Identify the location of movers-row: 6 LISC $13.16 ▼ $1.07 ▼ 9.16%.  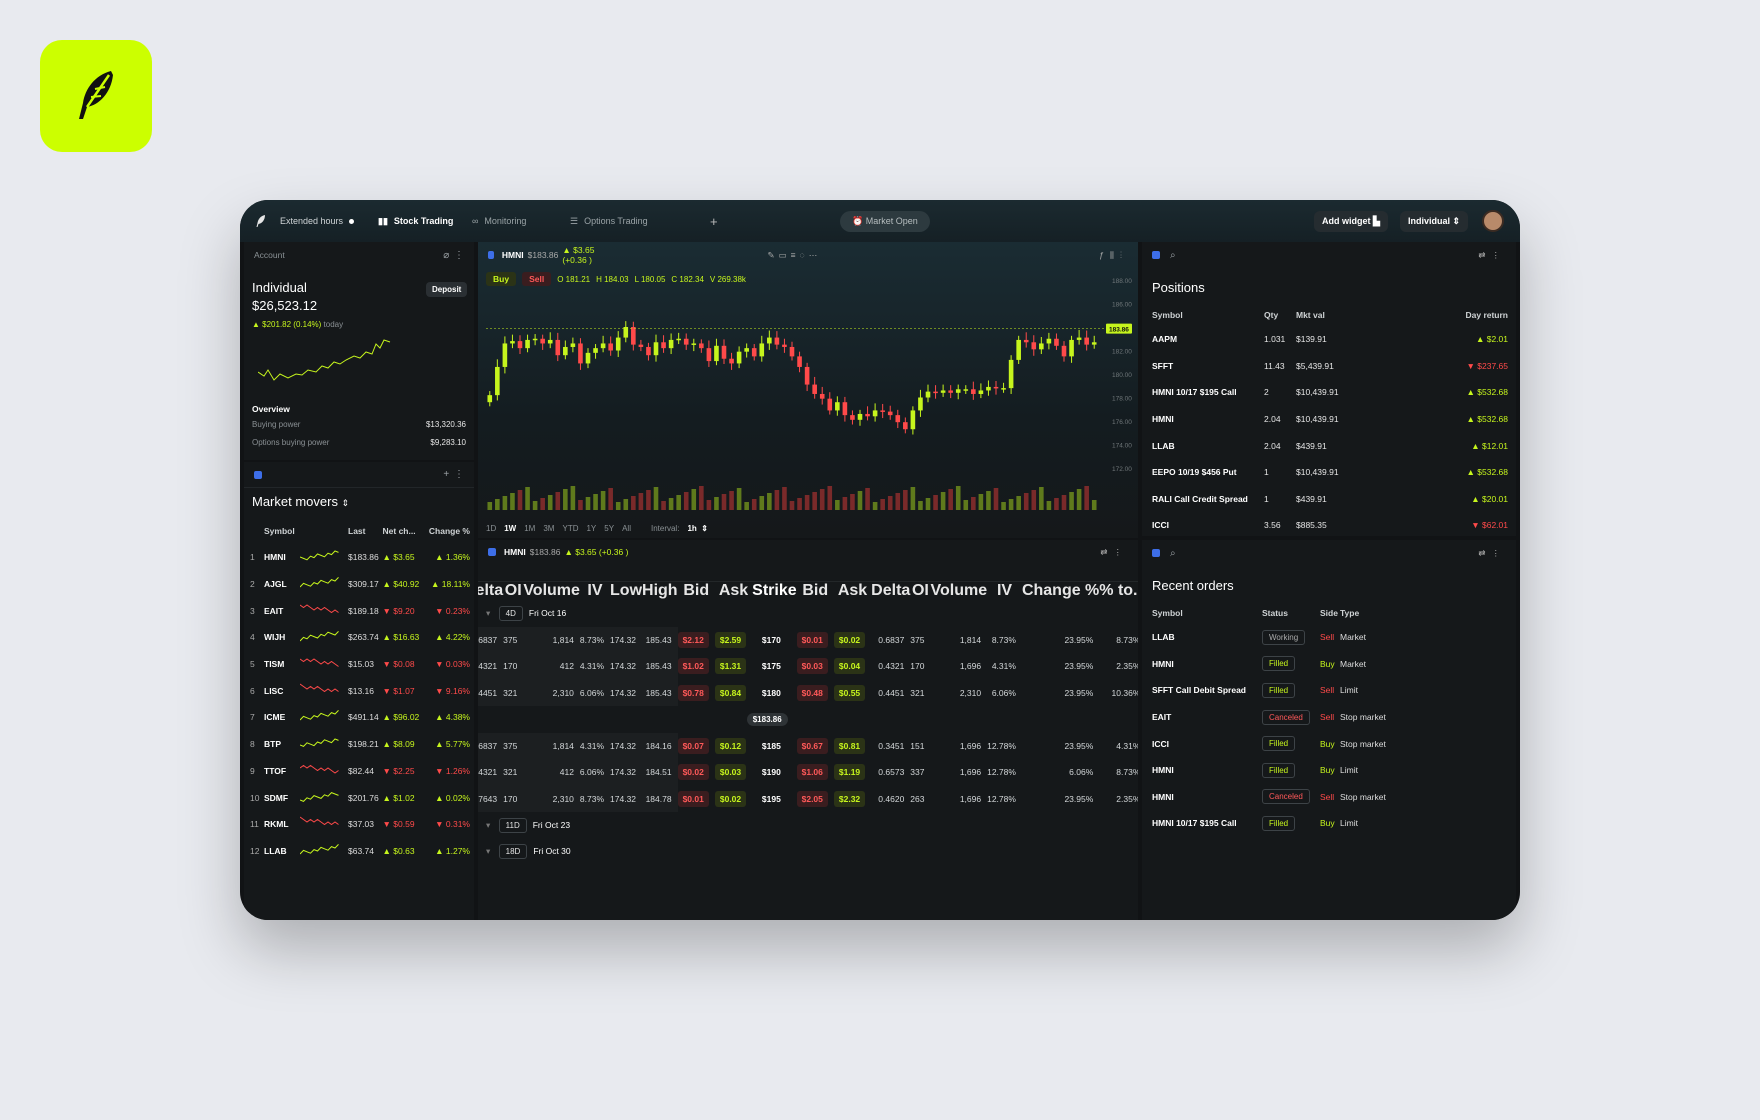
(360, 690).